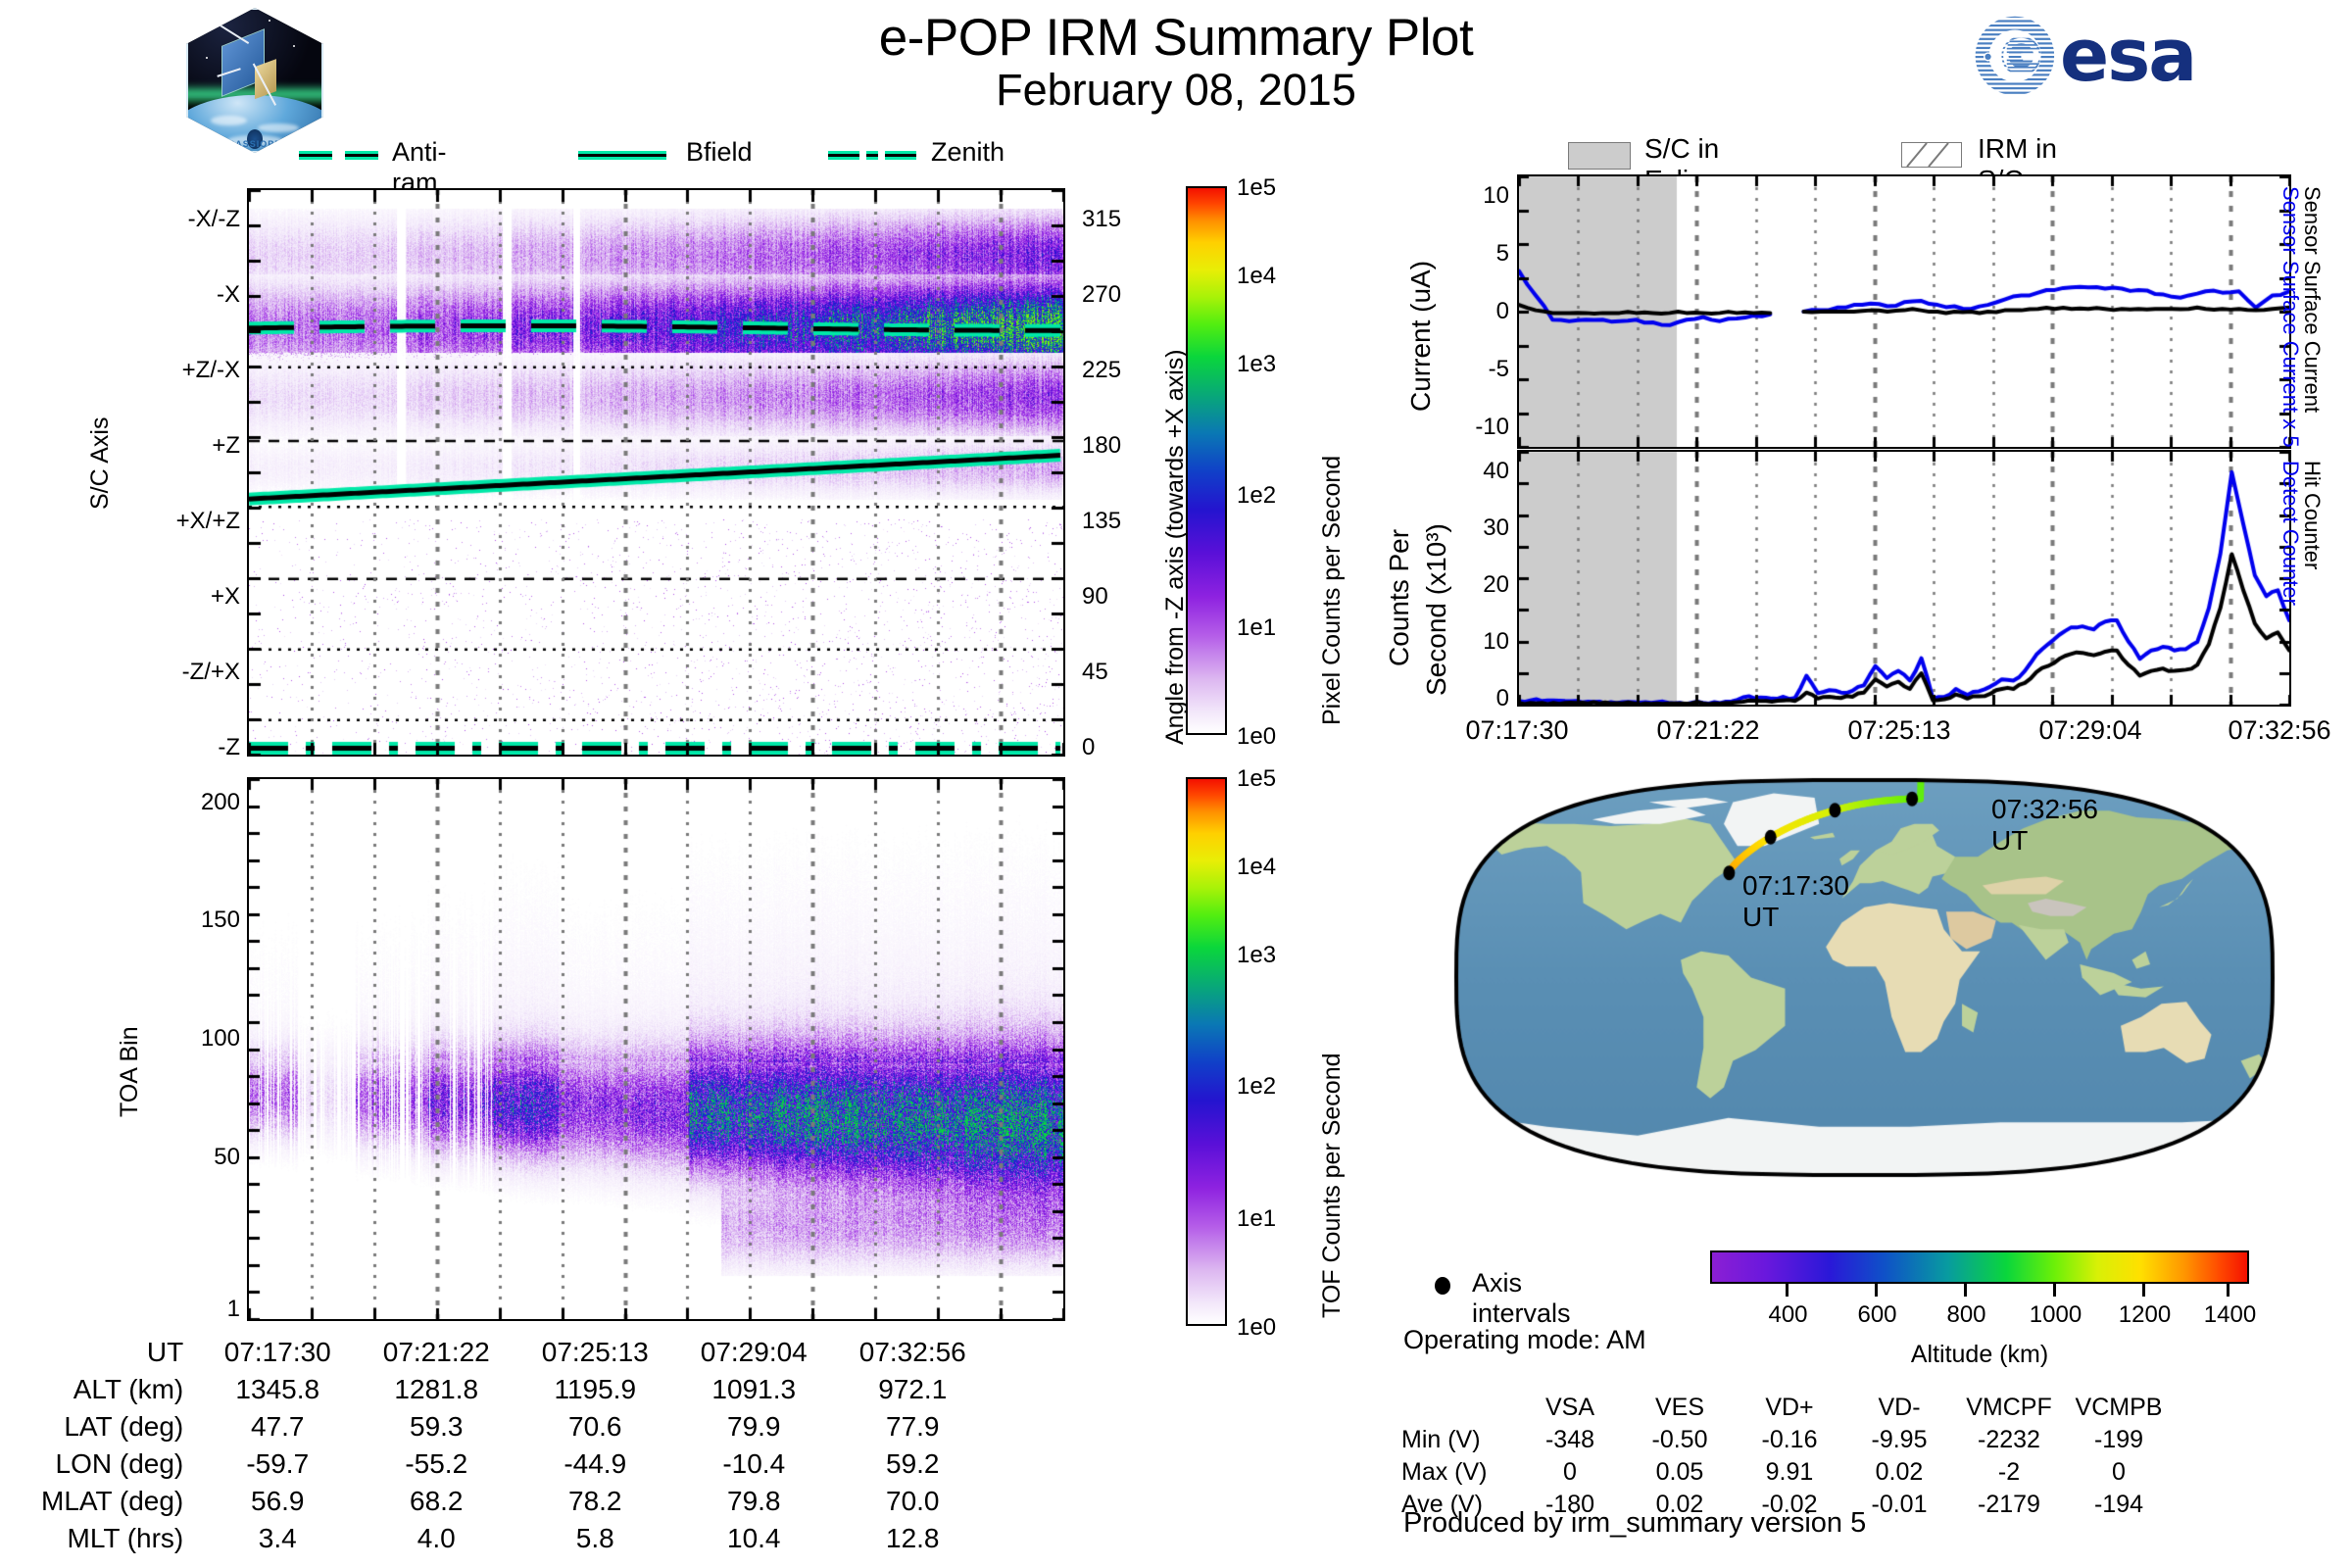 The height and width of the screenshot is (1568, 2352). What do you see at coordinates (2009, 1504) in the screenshot?
I see `v-cell-2-4: -2179` at bounding box center [2009, 1504].